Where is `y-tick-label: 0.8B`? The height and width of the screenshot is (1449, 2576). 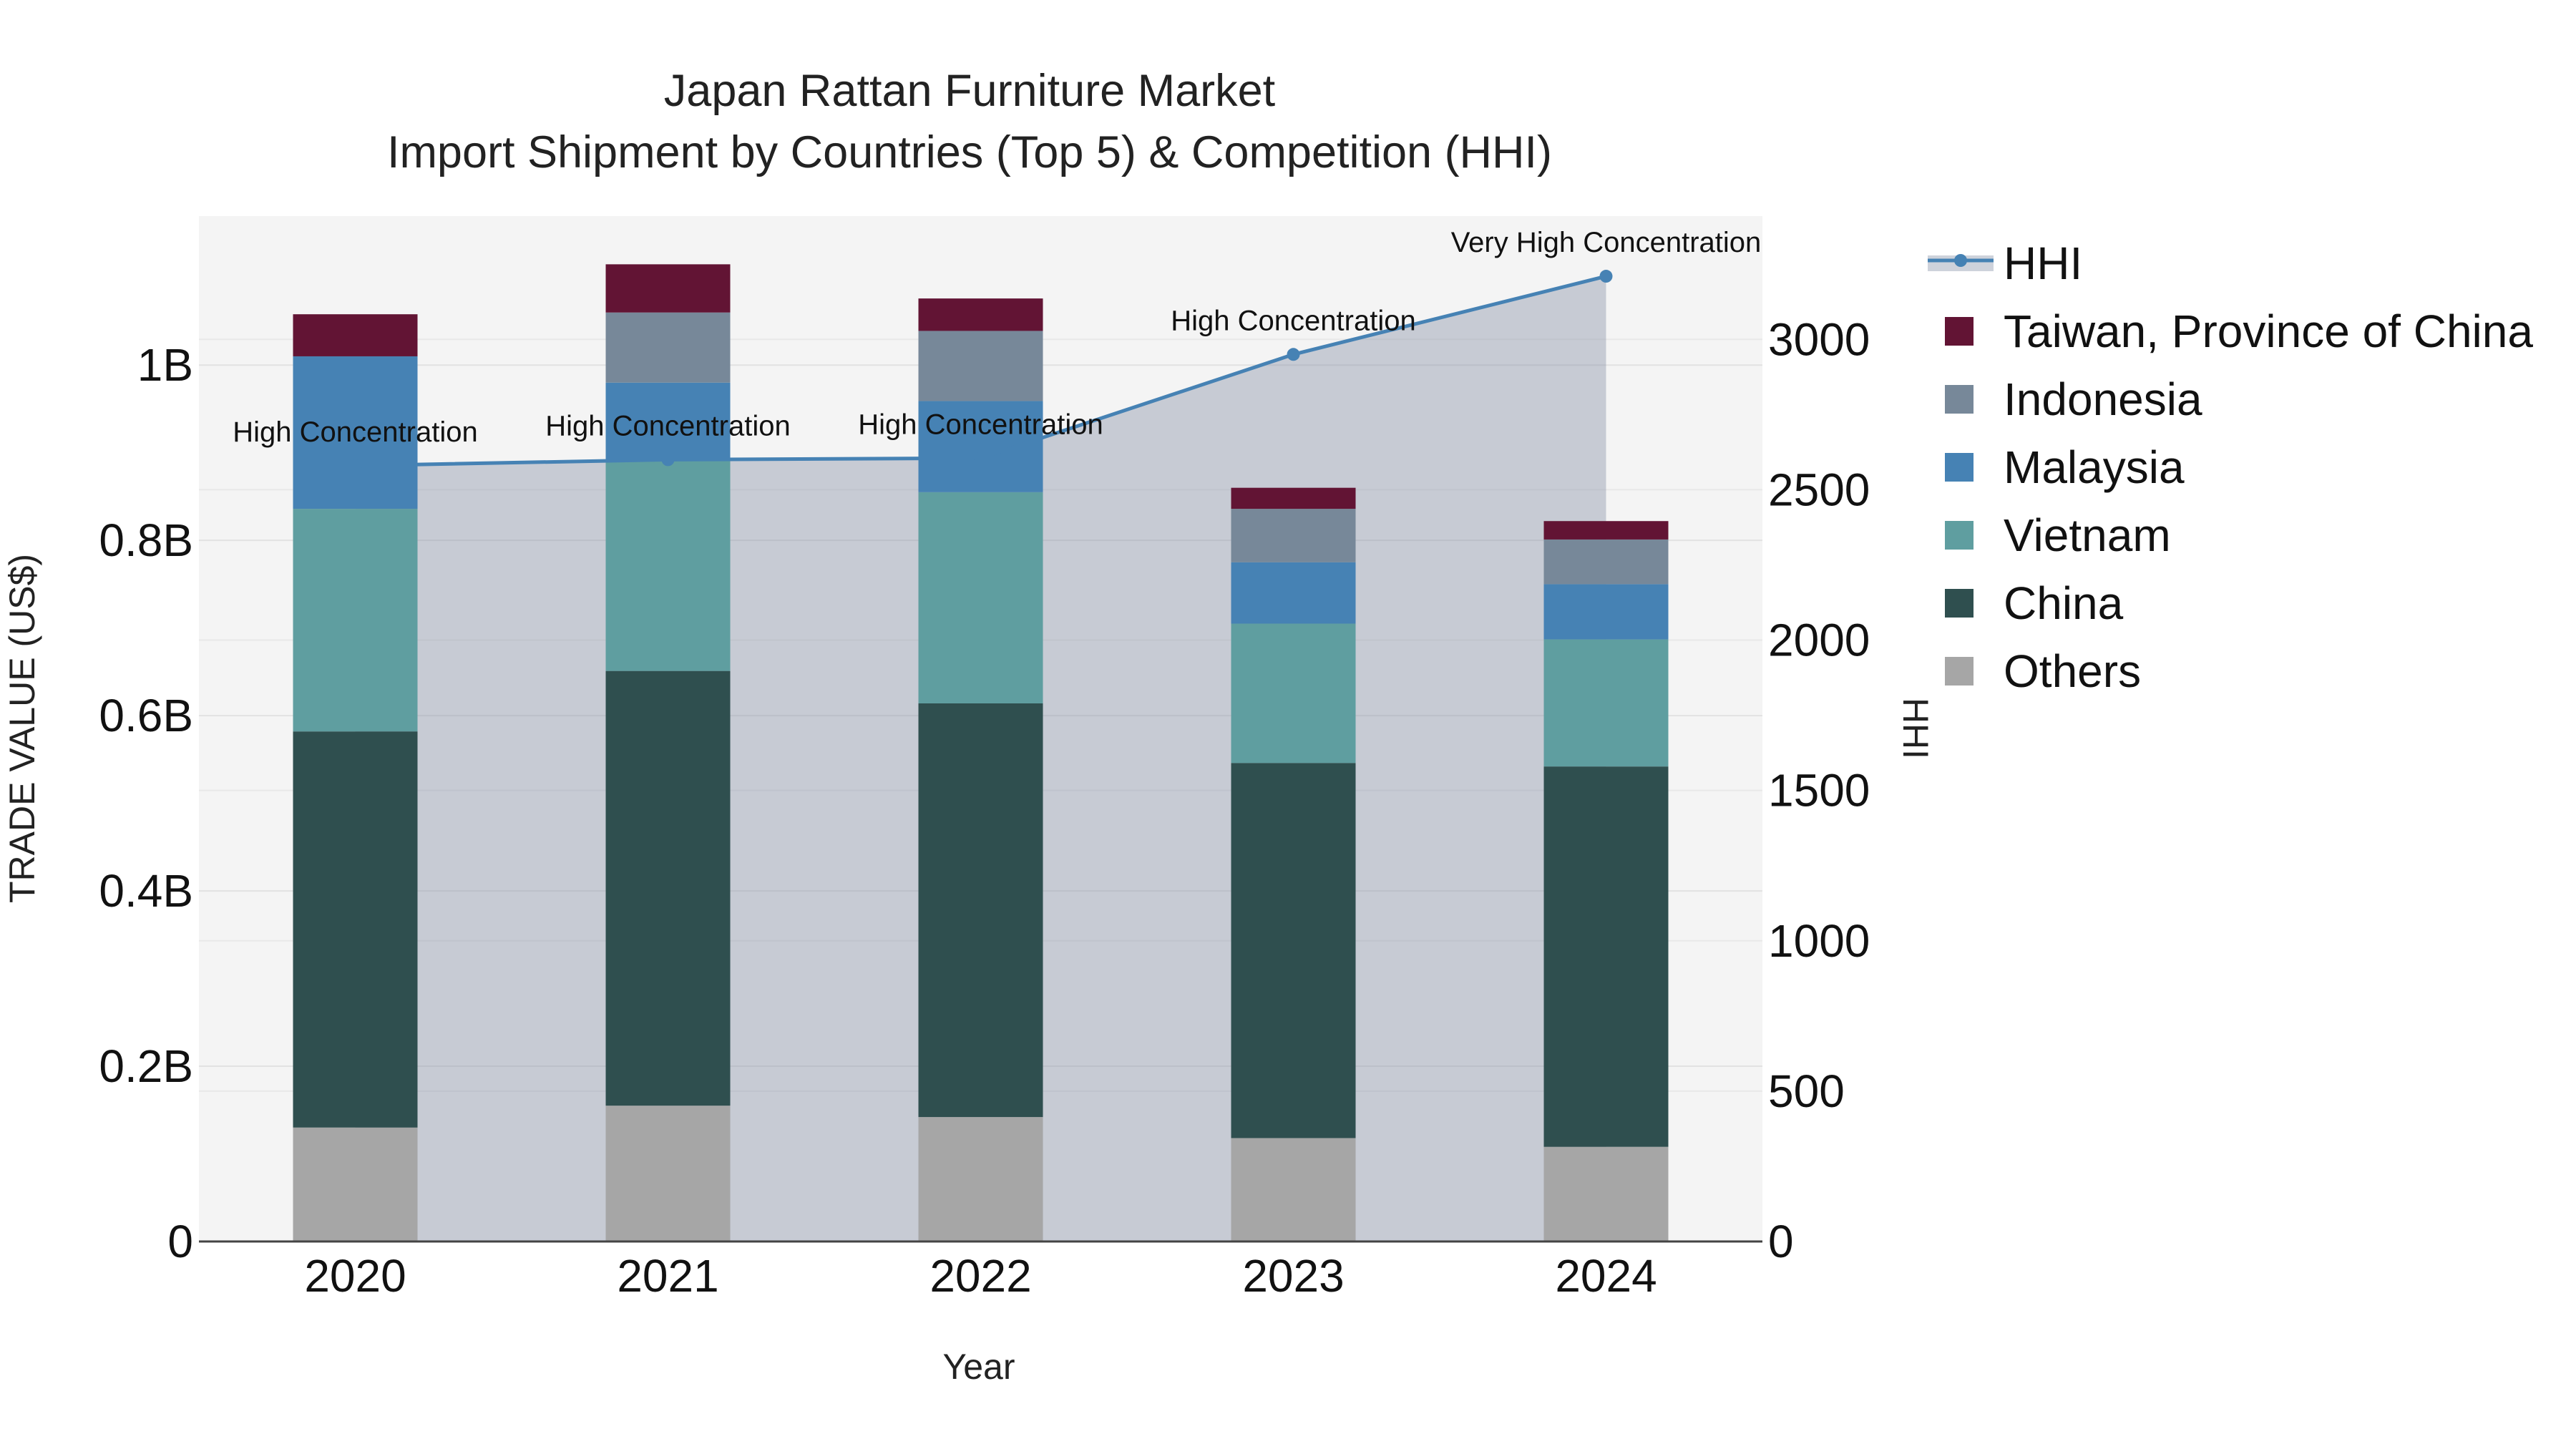 y-tick-label: 0.8B is located at coordinates (146, 540).